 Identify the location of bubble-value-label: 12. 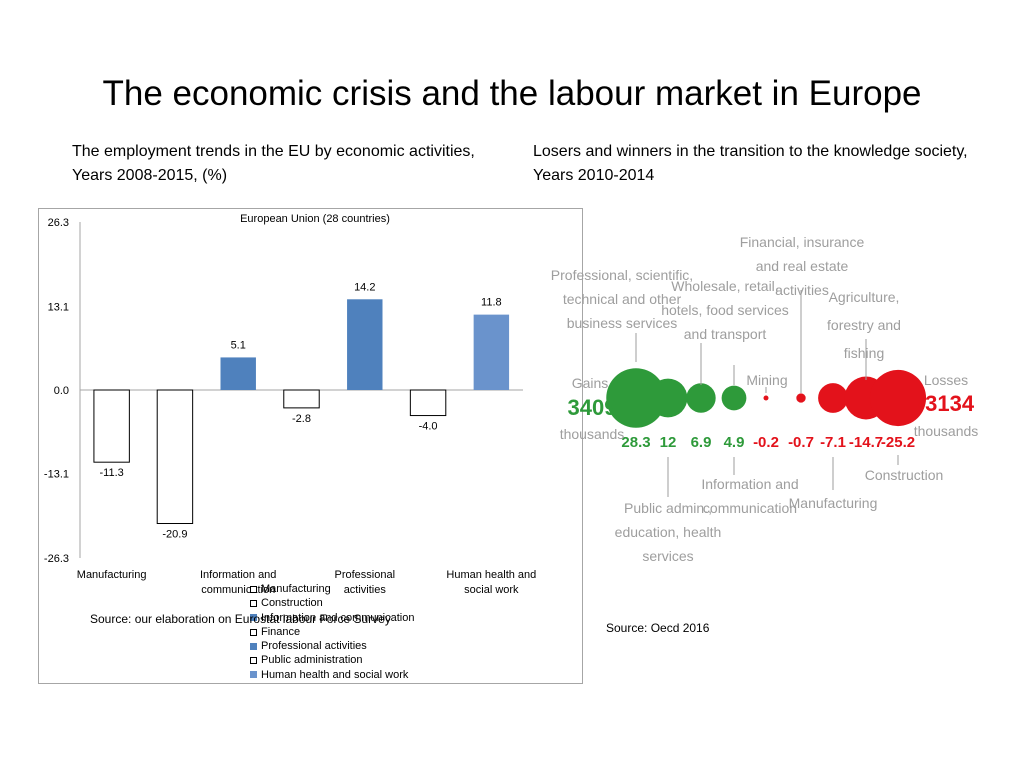
(668, 442).